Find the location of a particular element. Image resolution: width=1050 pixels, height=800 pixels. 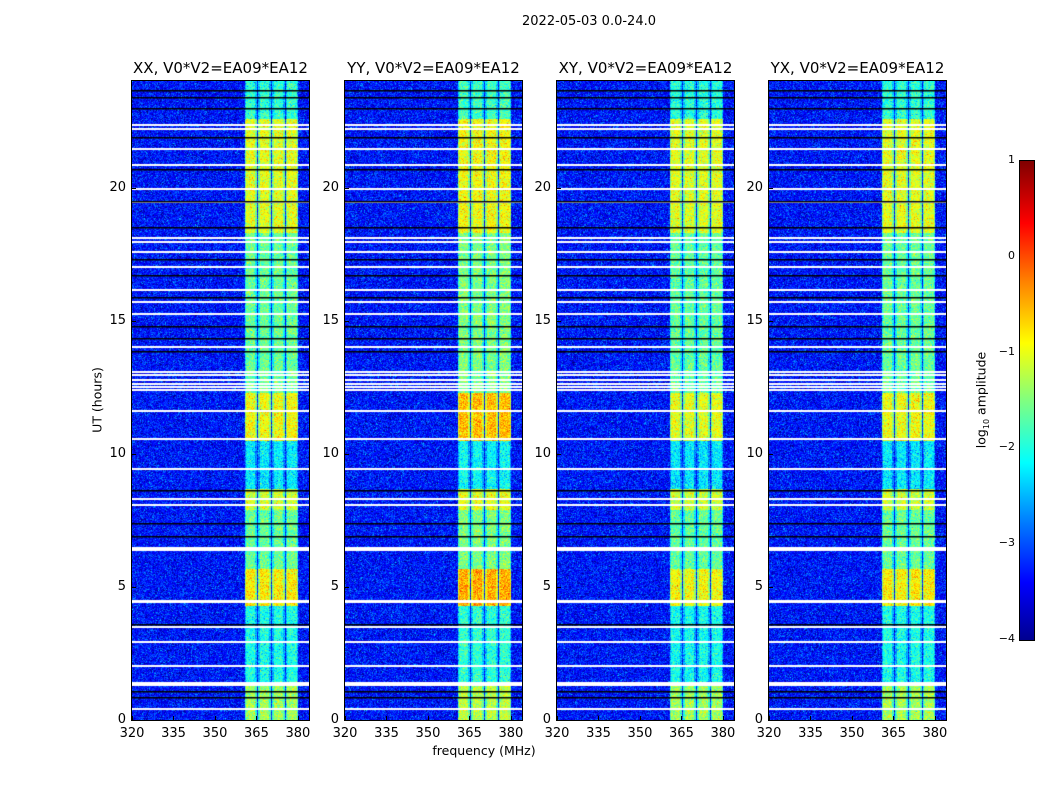

colorbar-label: log10 amplitude is located at coordinates (982, 400).